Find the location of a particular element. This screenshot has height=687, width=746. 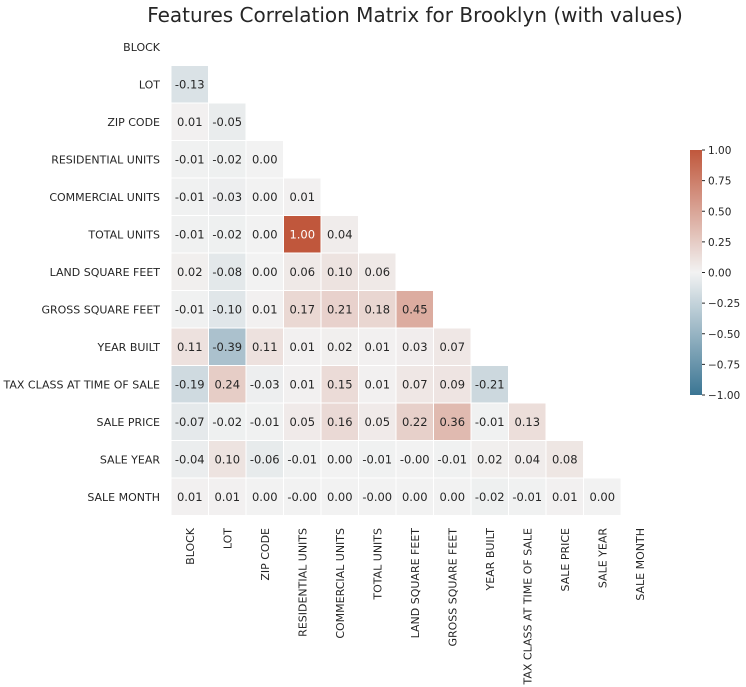

cell-value-label: 0.17 is located at coordinates (302, 309).